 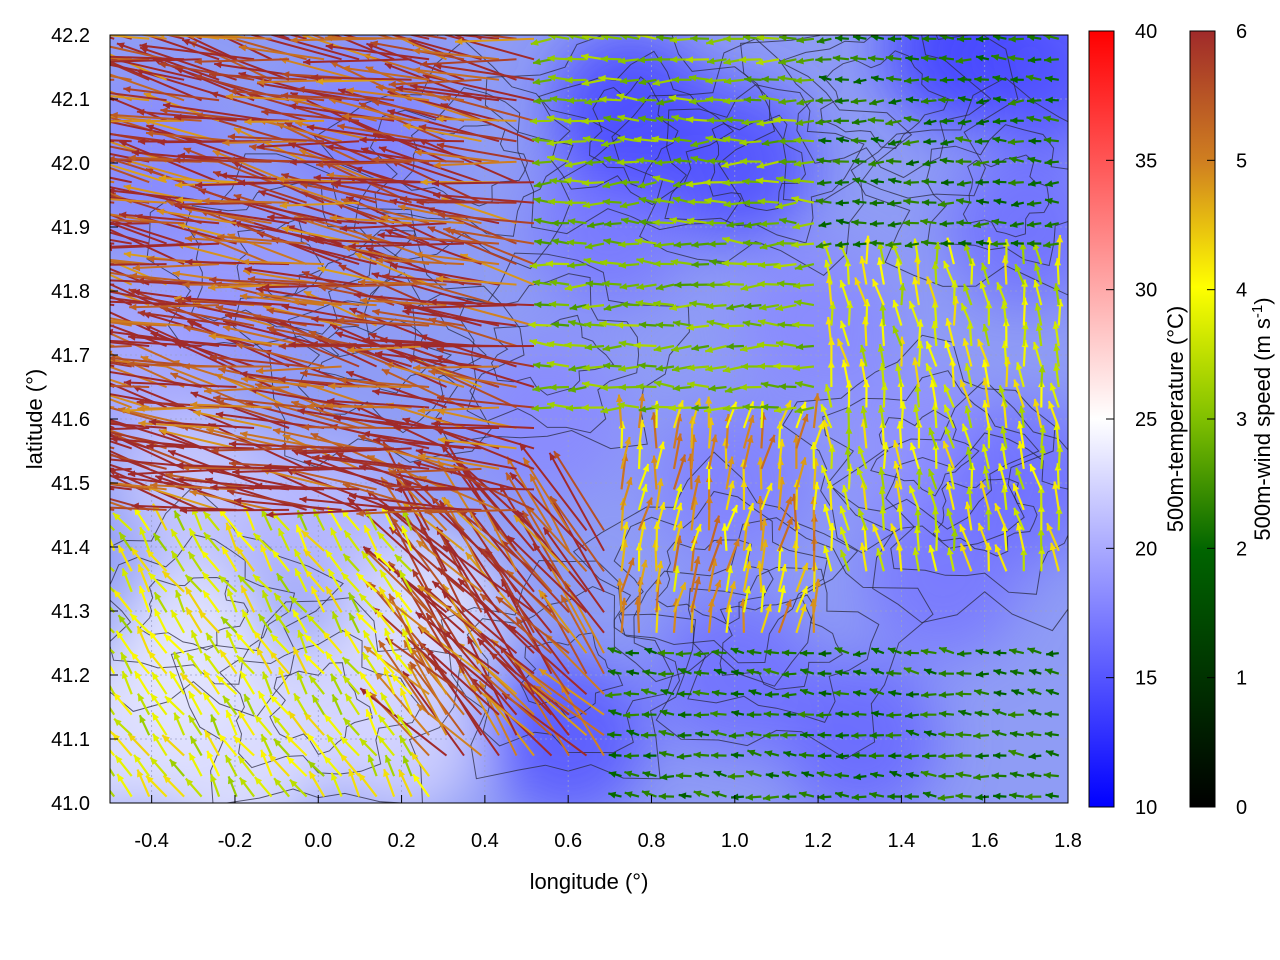 What do you see at coordinates (70, 420) in the screenshot?
I see `y-tick-label: 41.6` at bounding box center [70, 420].